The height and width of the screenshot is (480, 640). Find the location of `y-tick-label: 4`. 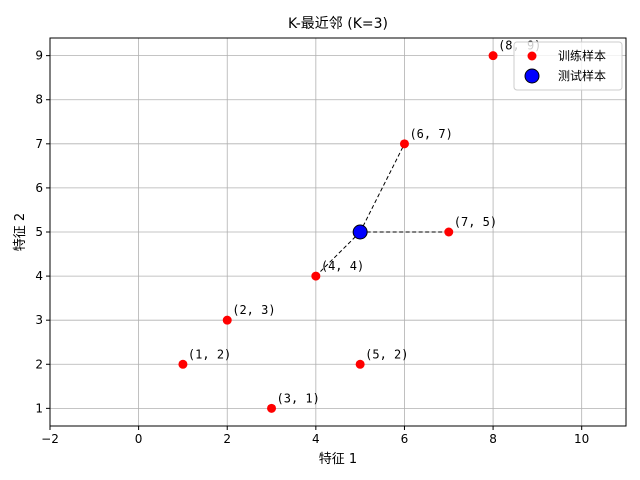

y-tick-label: 4 is located at coordinates (39, 276).